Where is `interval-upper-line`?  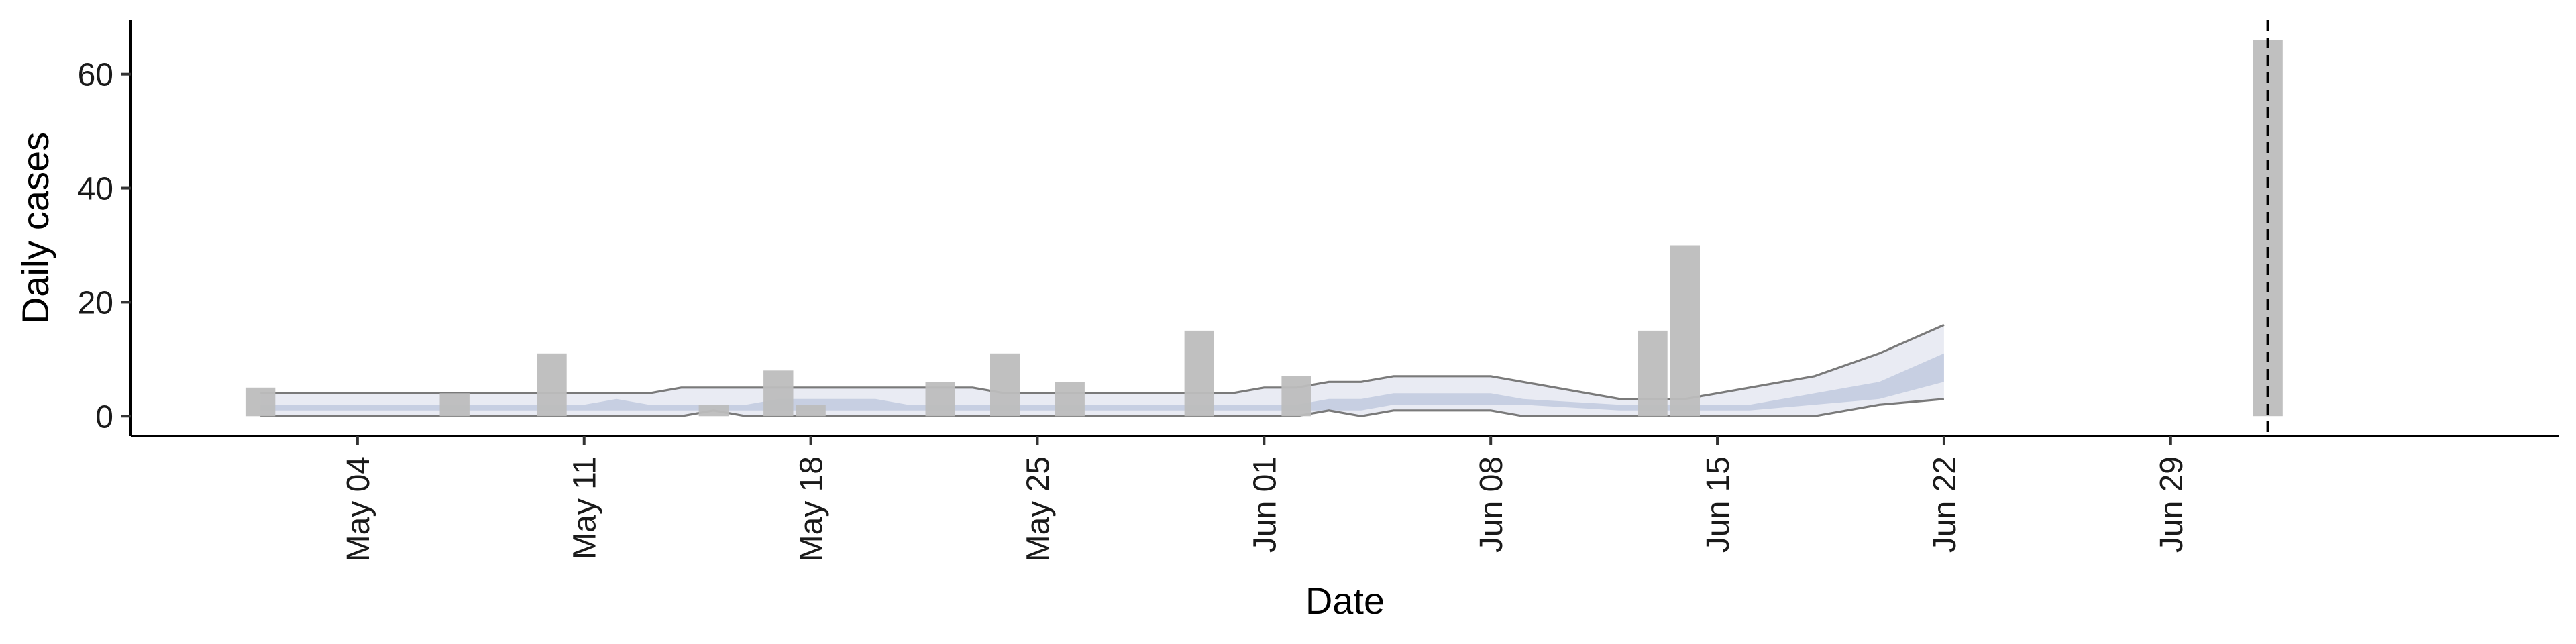 interval-upper-line is located at coordinates (1102, 361).